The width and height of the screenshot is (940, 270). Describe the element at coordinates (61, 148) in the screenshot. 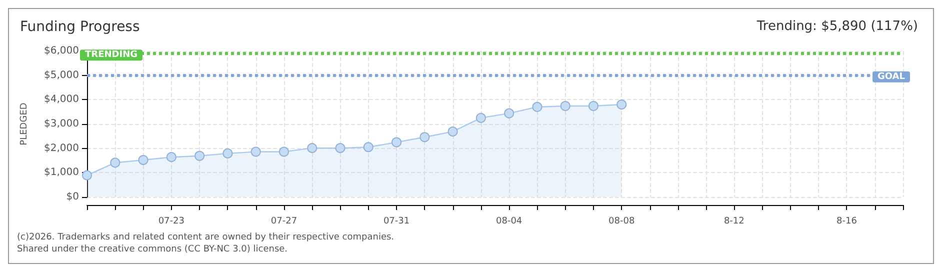

I see `y-tick-label: $2,000` at that location.